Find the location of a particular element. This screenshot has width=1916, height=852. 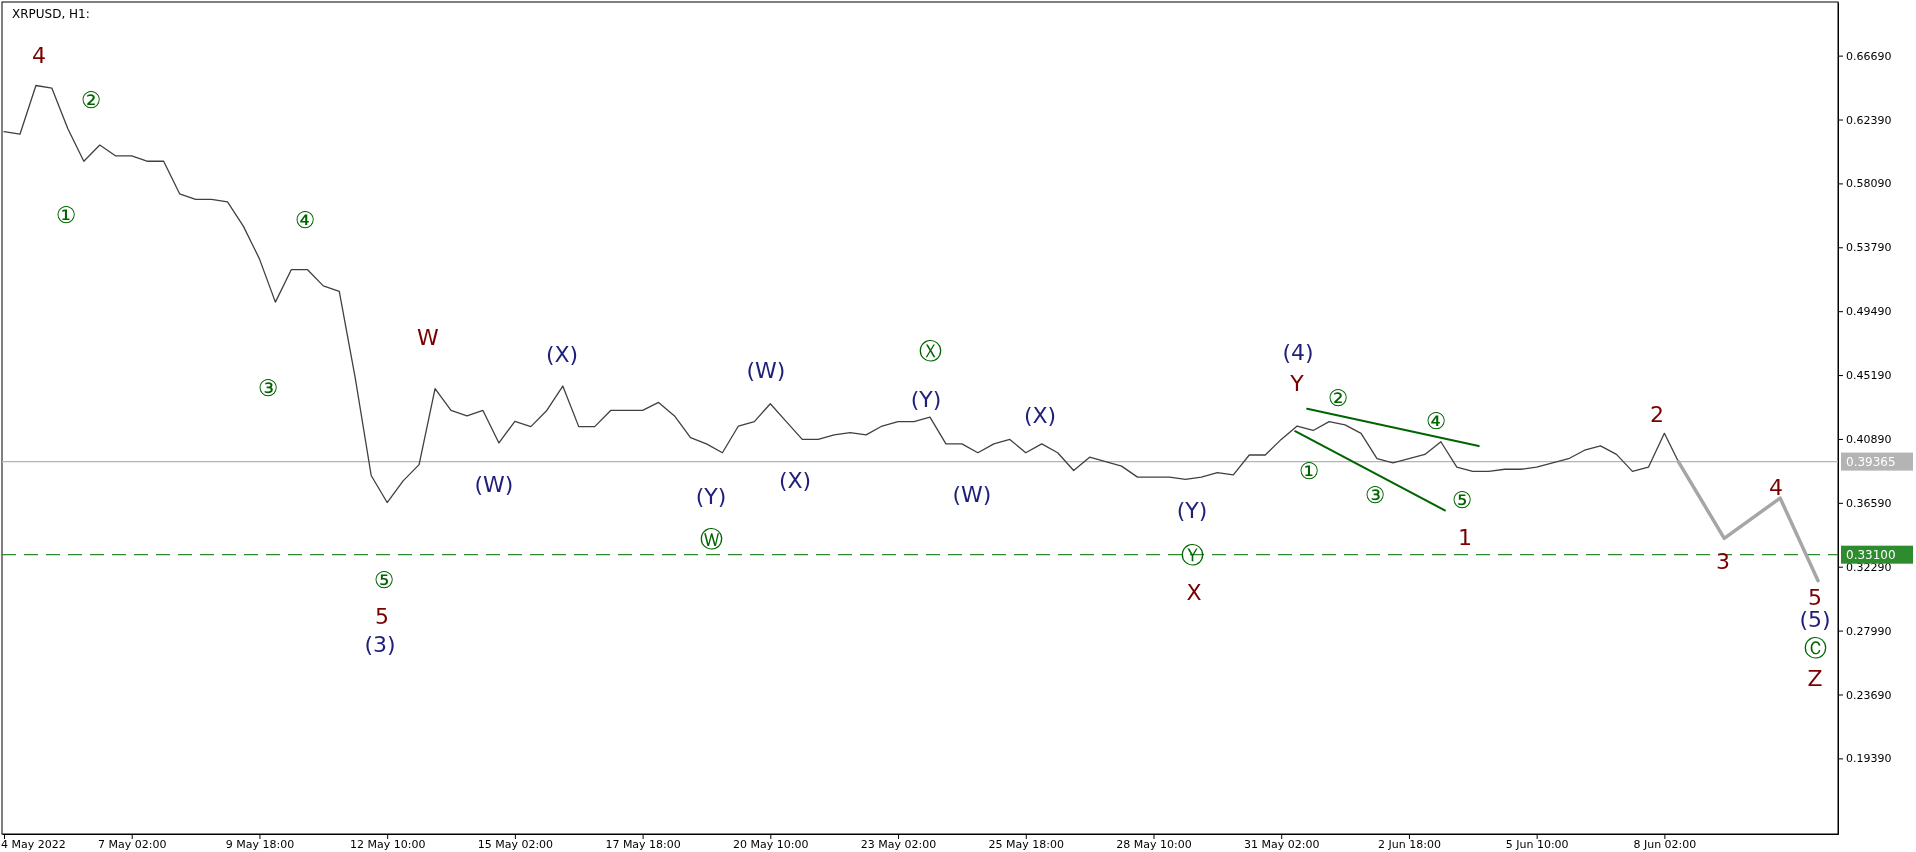

chart-title: XRPUSD, H1: is located at coordinates (51, 14).